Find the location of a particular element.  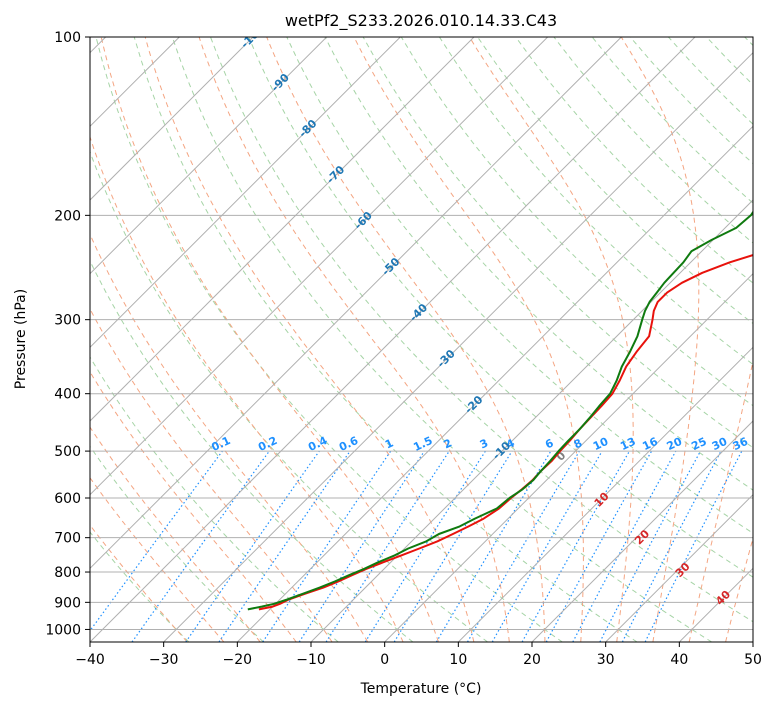

y-axis-label: Pressure (hPa) is located at coordinates (21, 339).